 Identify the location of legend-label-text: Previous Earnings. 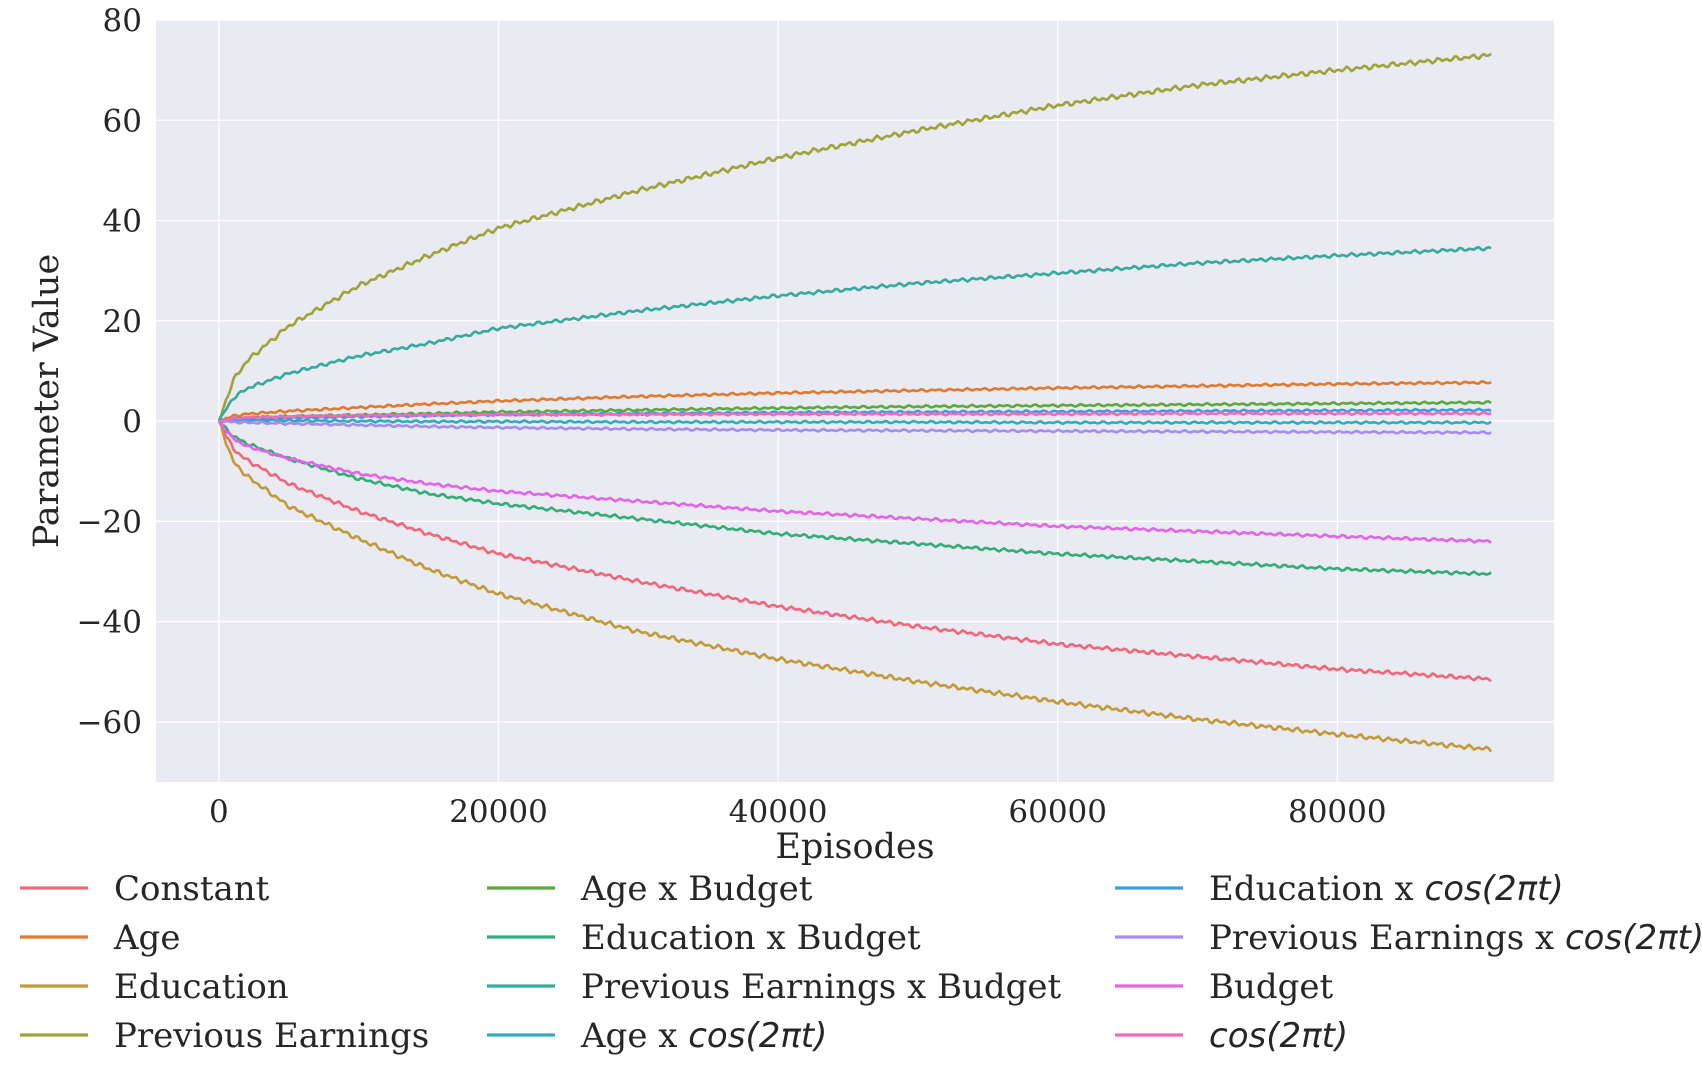
(271, 1036).